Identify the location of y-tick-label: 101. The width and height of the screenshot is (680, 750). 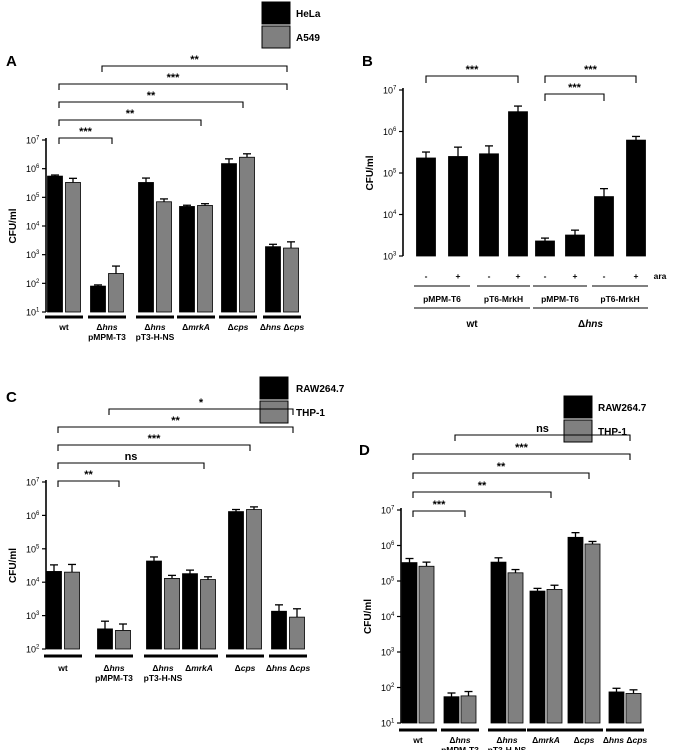
(388, 724).